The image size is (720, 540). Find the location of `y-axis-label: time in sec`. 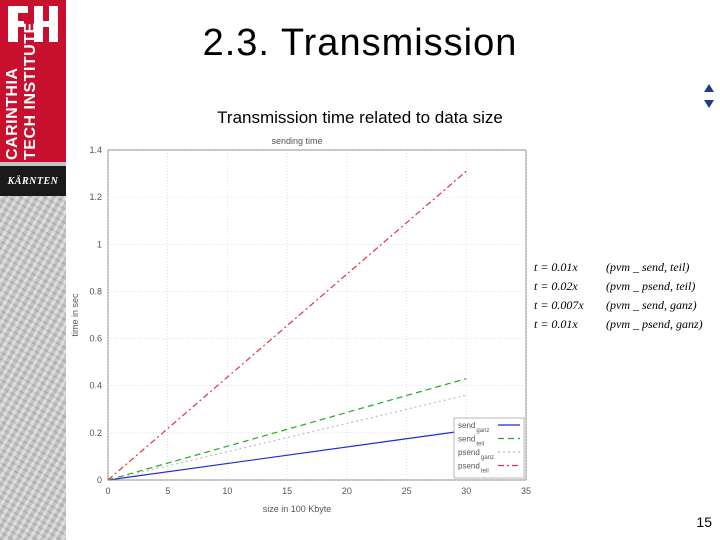

y-axis-label: time in sec is located at coordinates (75, 315).